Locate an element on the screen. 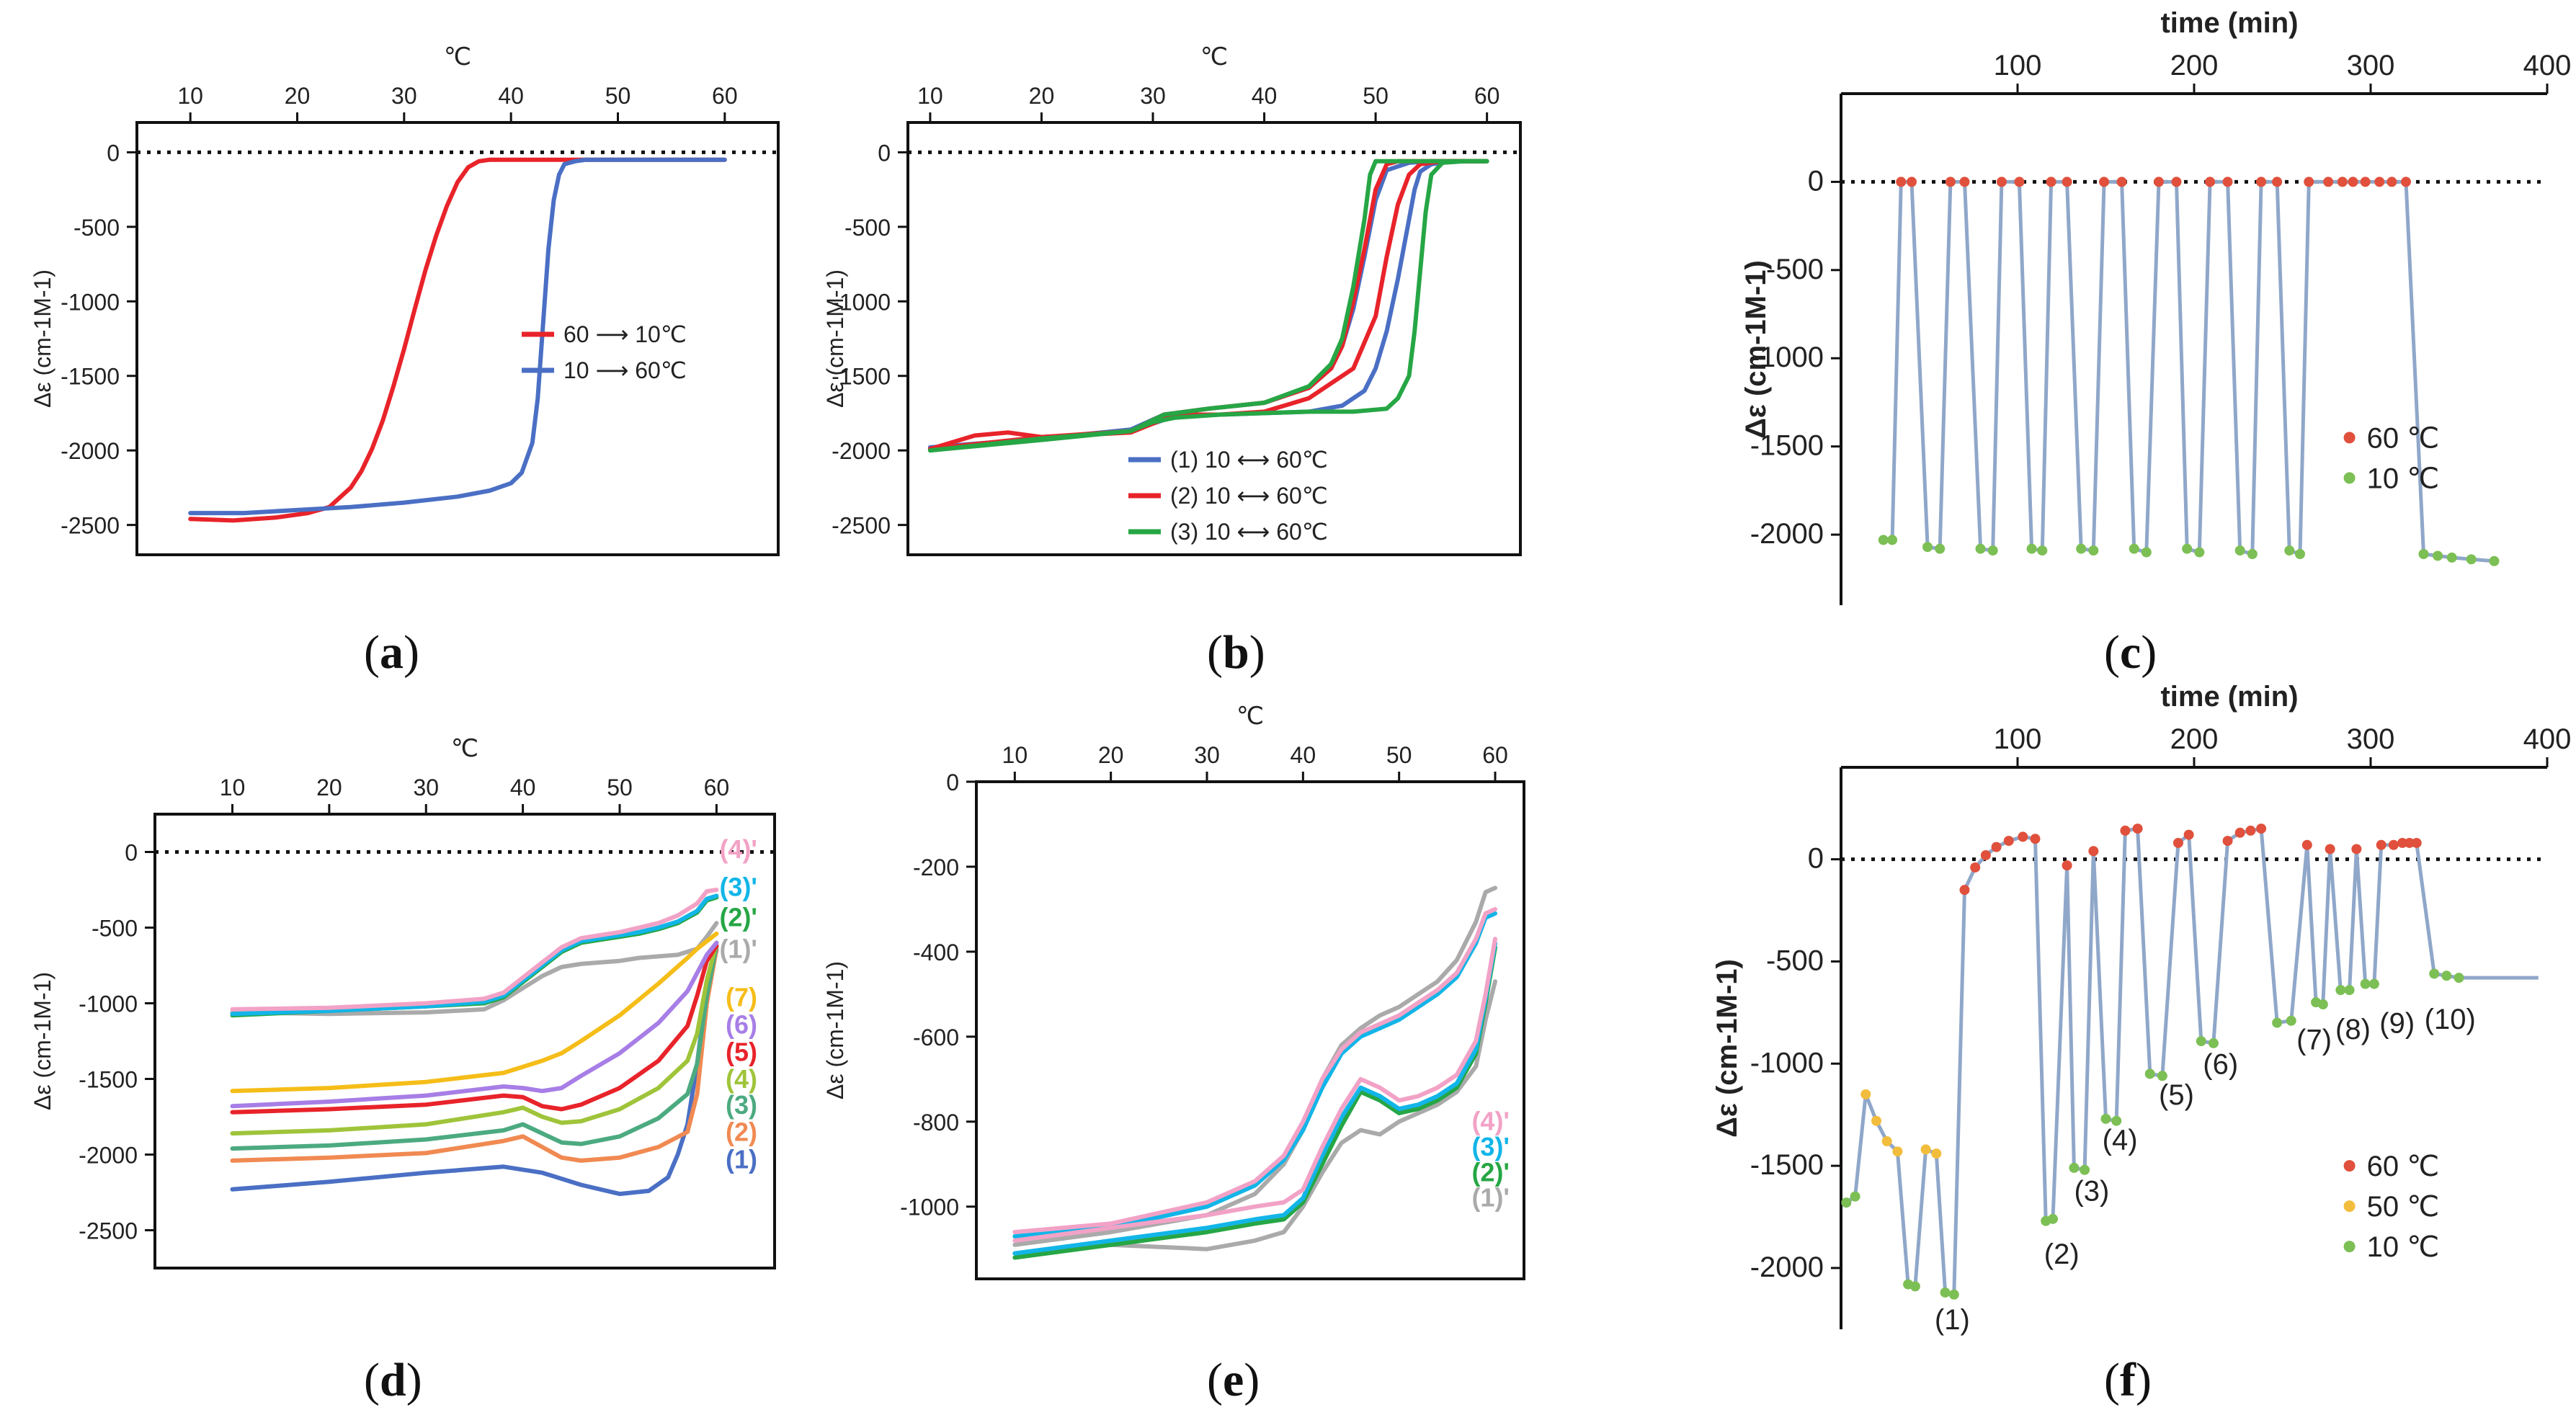 Image resolution: width=2576 pixels, height=1428 pixels. x-tick-label: 20 is located at coordinates (1111, 755).